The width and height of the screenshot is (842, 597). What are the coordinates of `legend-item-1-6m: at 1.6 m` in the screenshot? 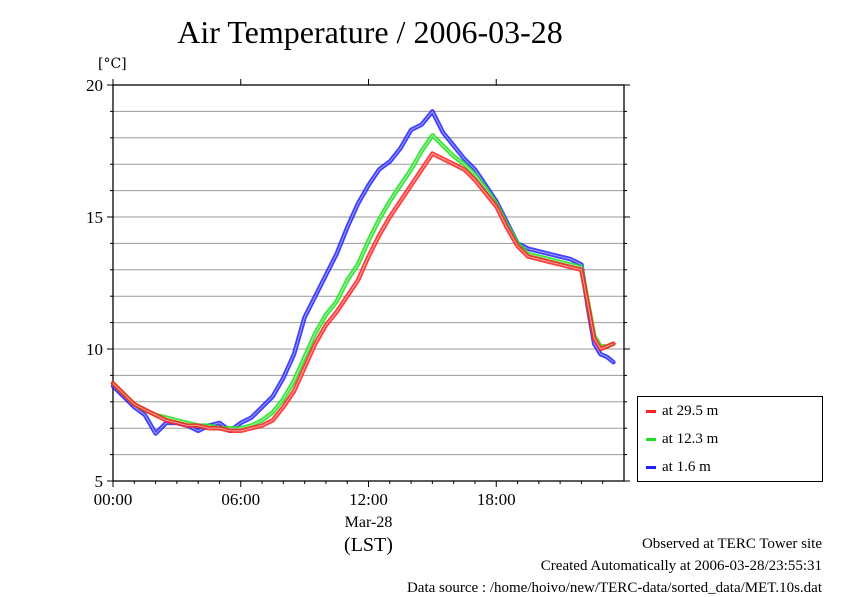 It's located at (678, 469).